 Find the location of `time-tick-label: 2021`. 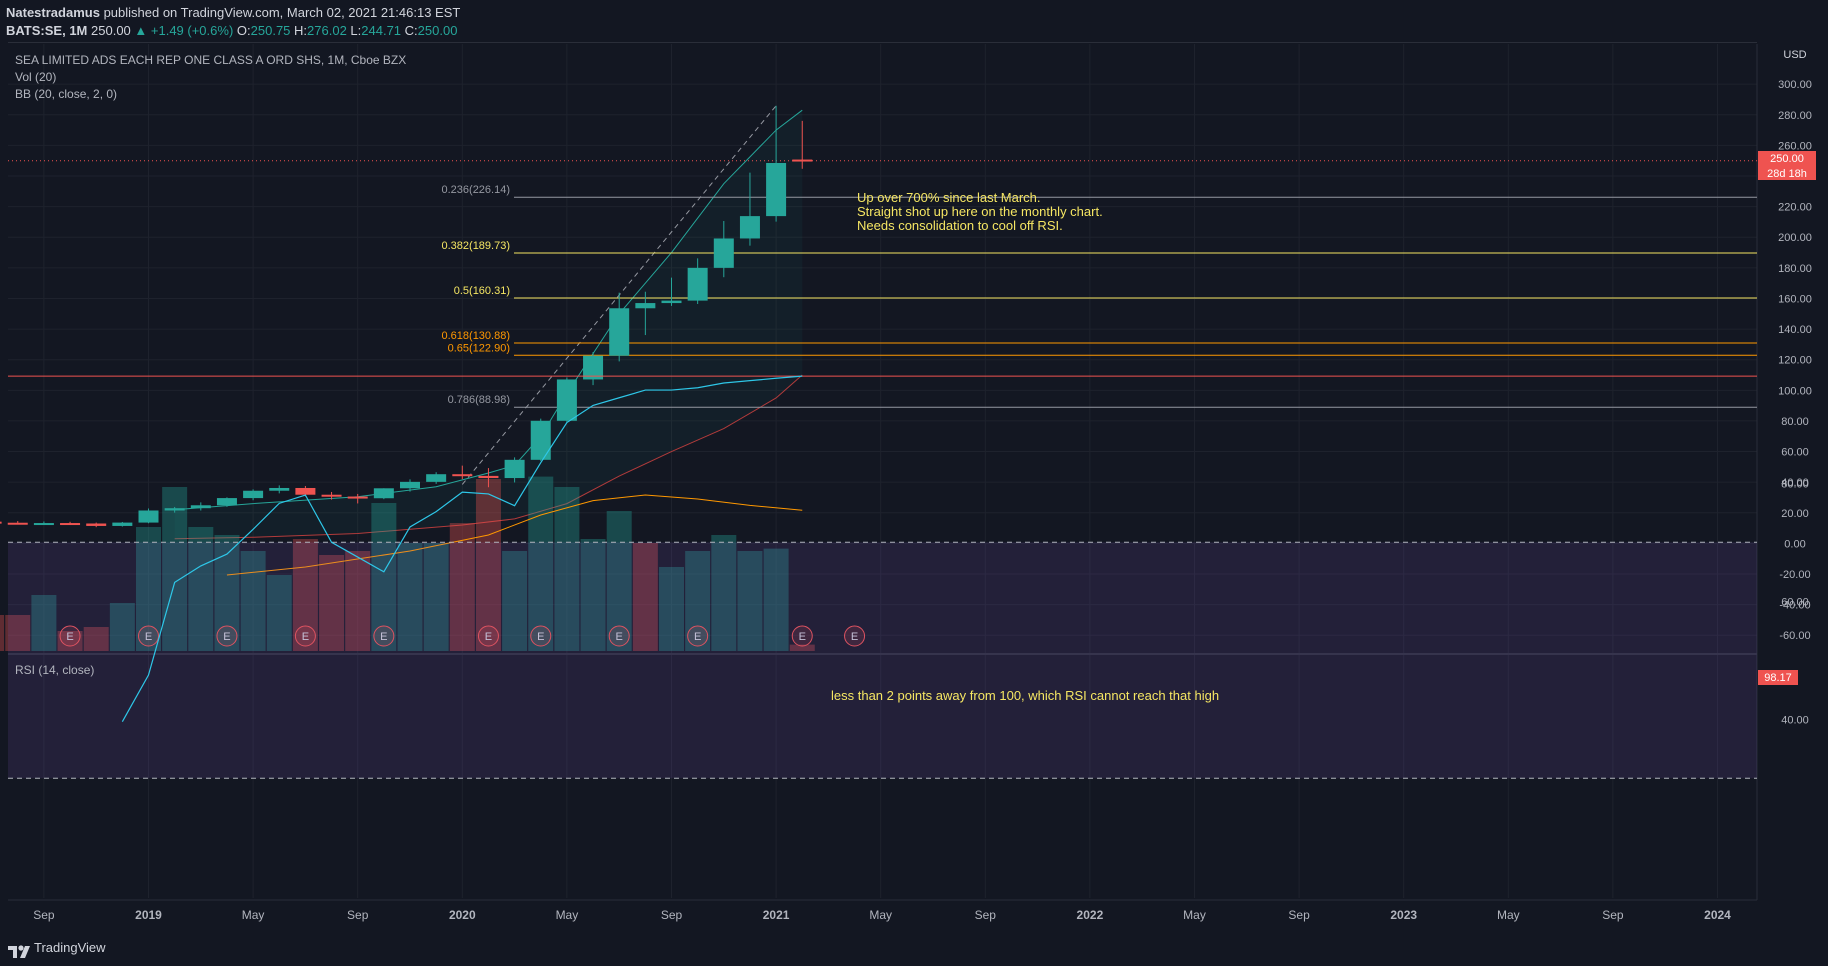

time-tick-label: 2021 is located at coordinates (776, 915).